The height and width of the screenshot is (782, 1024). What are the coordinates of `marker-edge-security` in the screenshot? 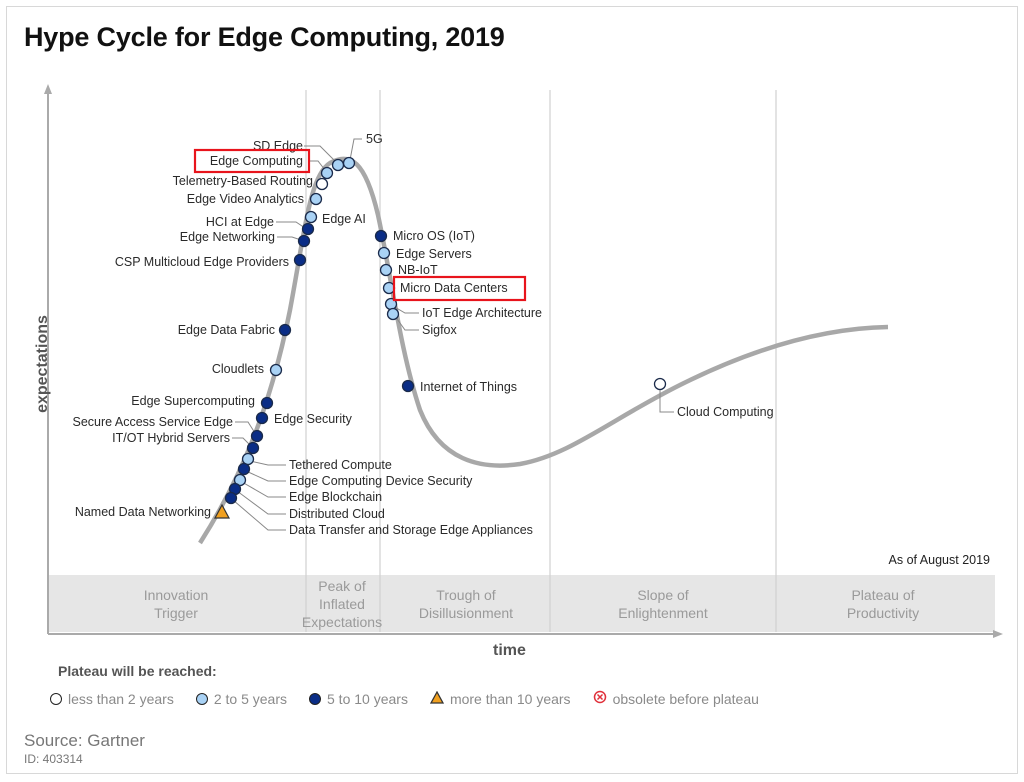 It's located at (262, 418).